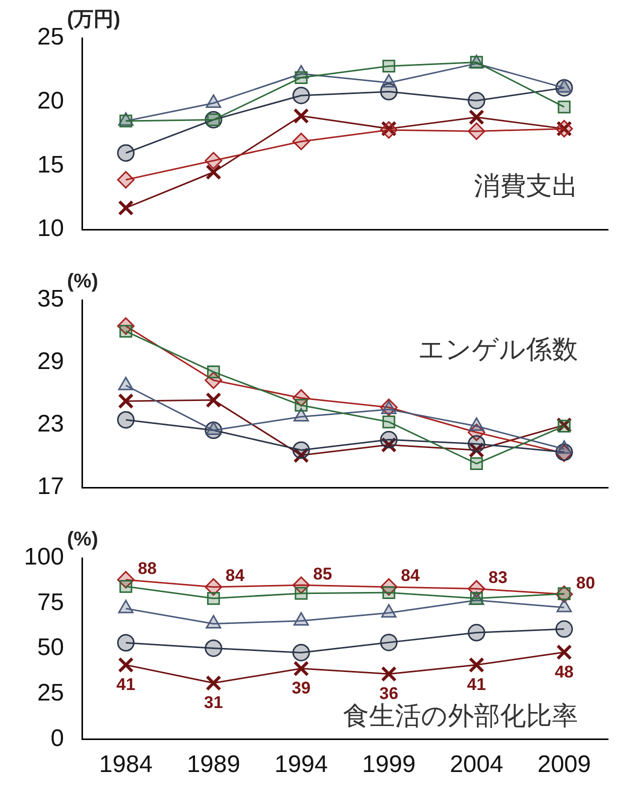 The image size is (620, 792). I want to click on data-label: 36, so click(388, 694).